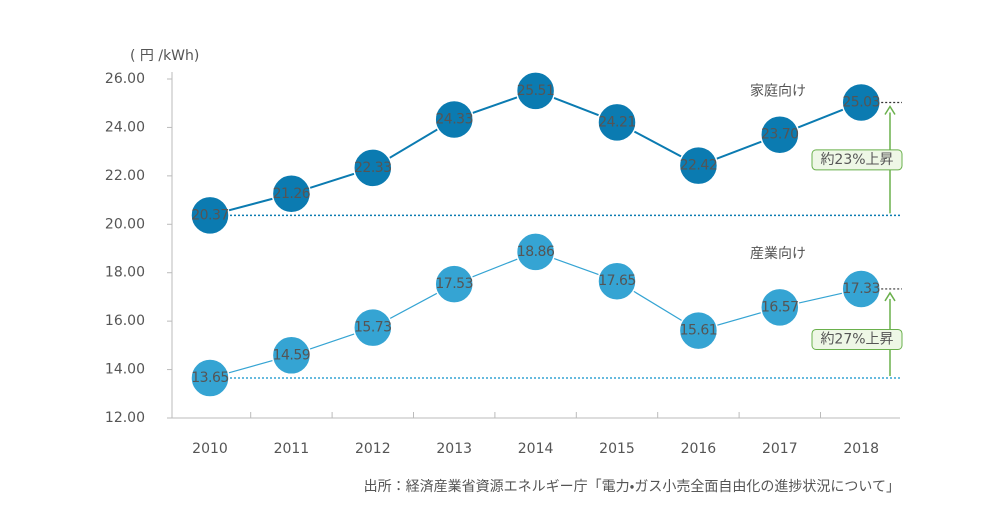 The height and width of the screenshot is (523, 998). I want to click on value-label: 20.37, so click(210, 215).